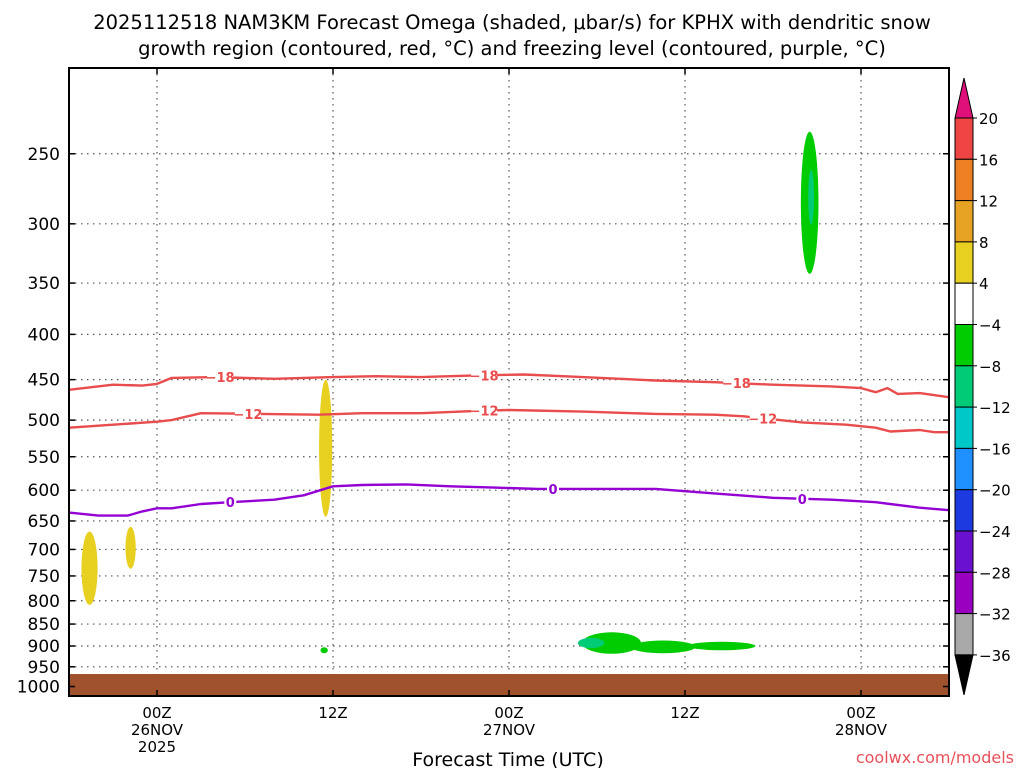  Describe the element at coordinates (44, 225) in the screenshot. I see `y-tick-label-300: 300` at that location.